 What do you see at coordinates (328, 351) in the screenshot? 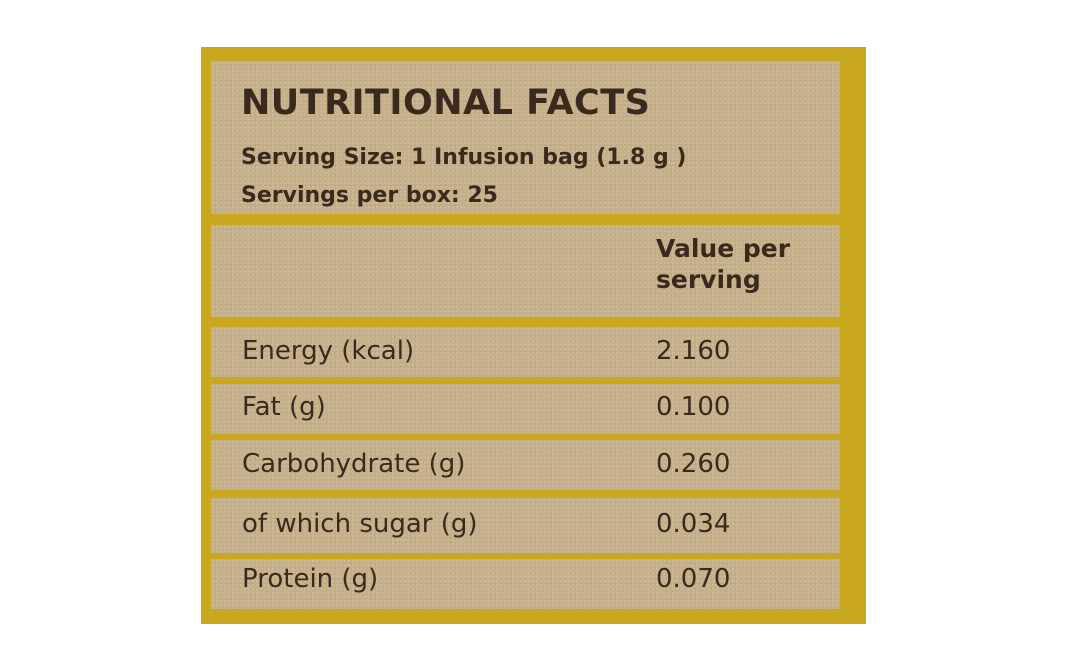
I see `row-label: Energy (kcal)` at bounding box center [328, 351].